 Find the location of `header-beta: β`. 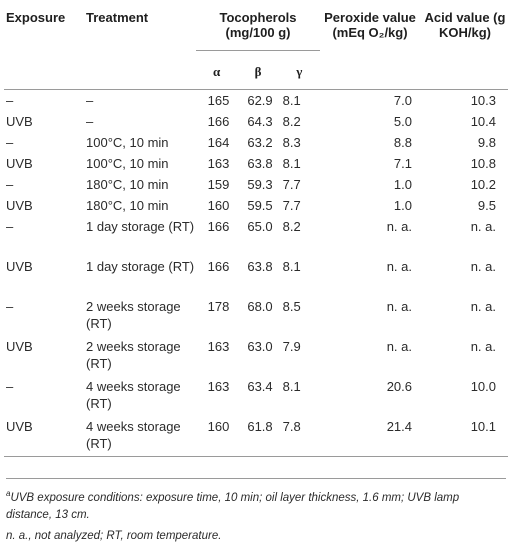

header-beta: β is located at coordinates (258, 71).